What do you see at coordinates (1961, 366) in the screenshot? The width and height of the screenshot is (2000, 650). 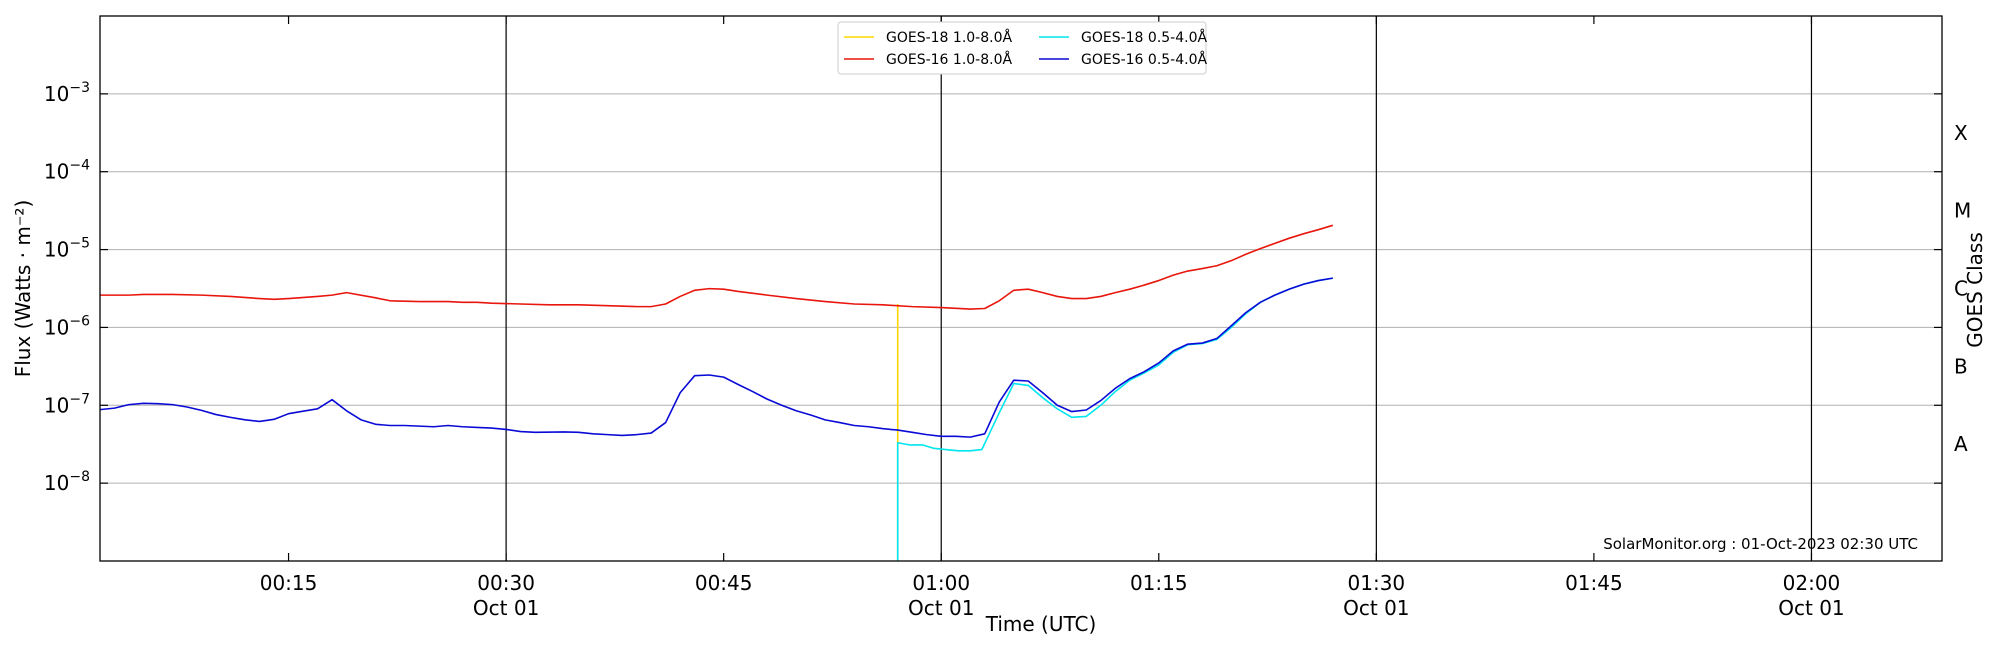 I see `goes-class-B: B` at bounding box center [1961, 366].